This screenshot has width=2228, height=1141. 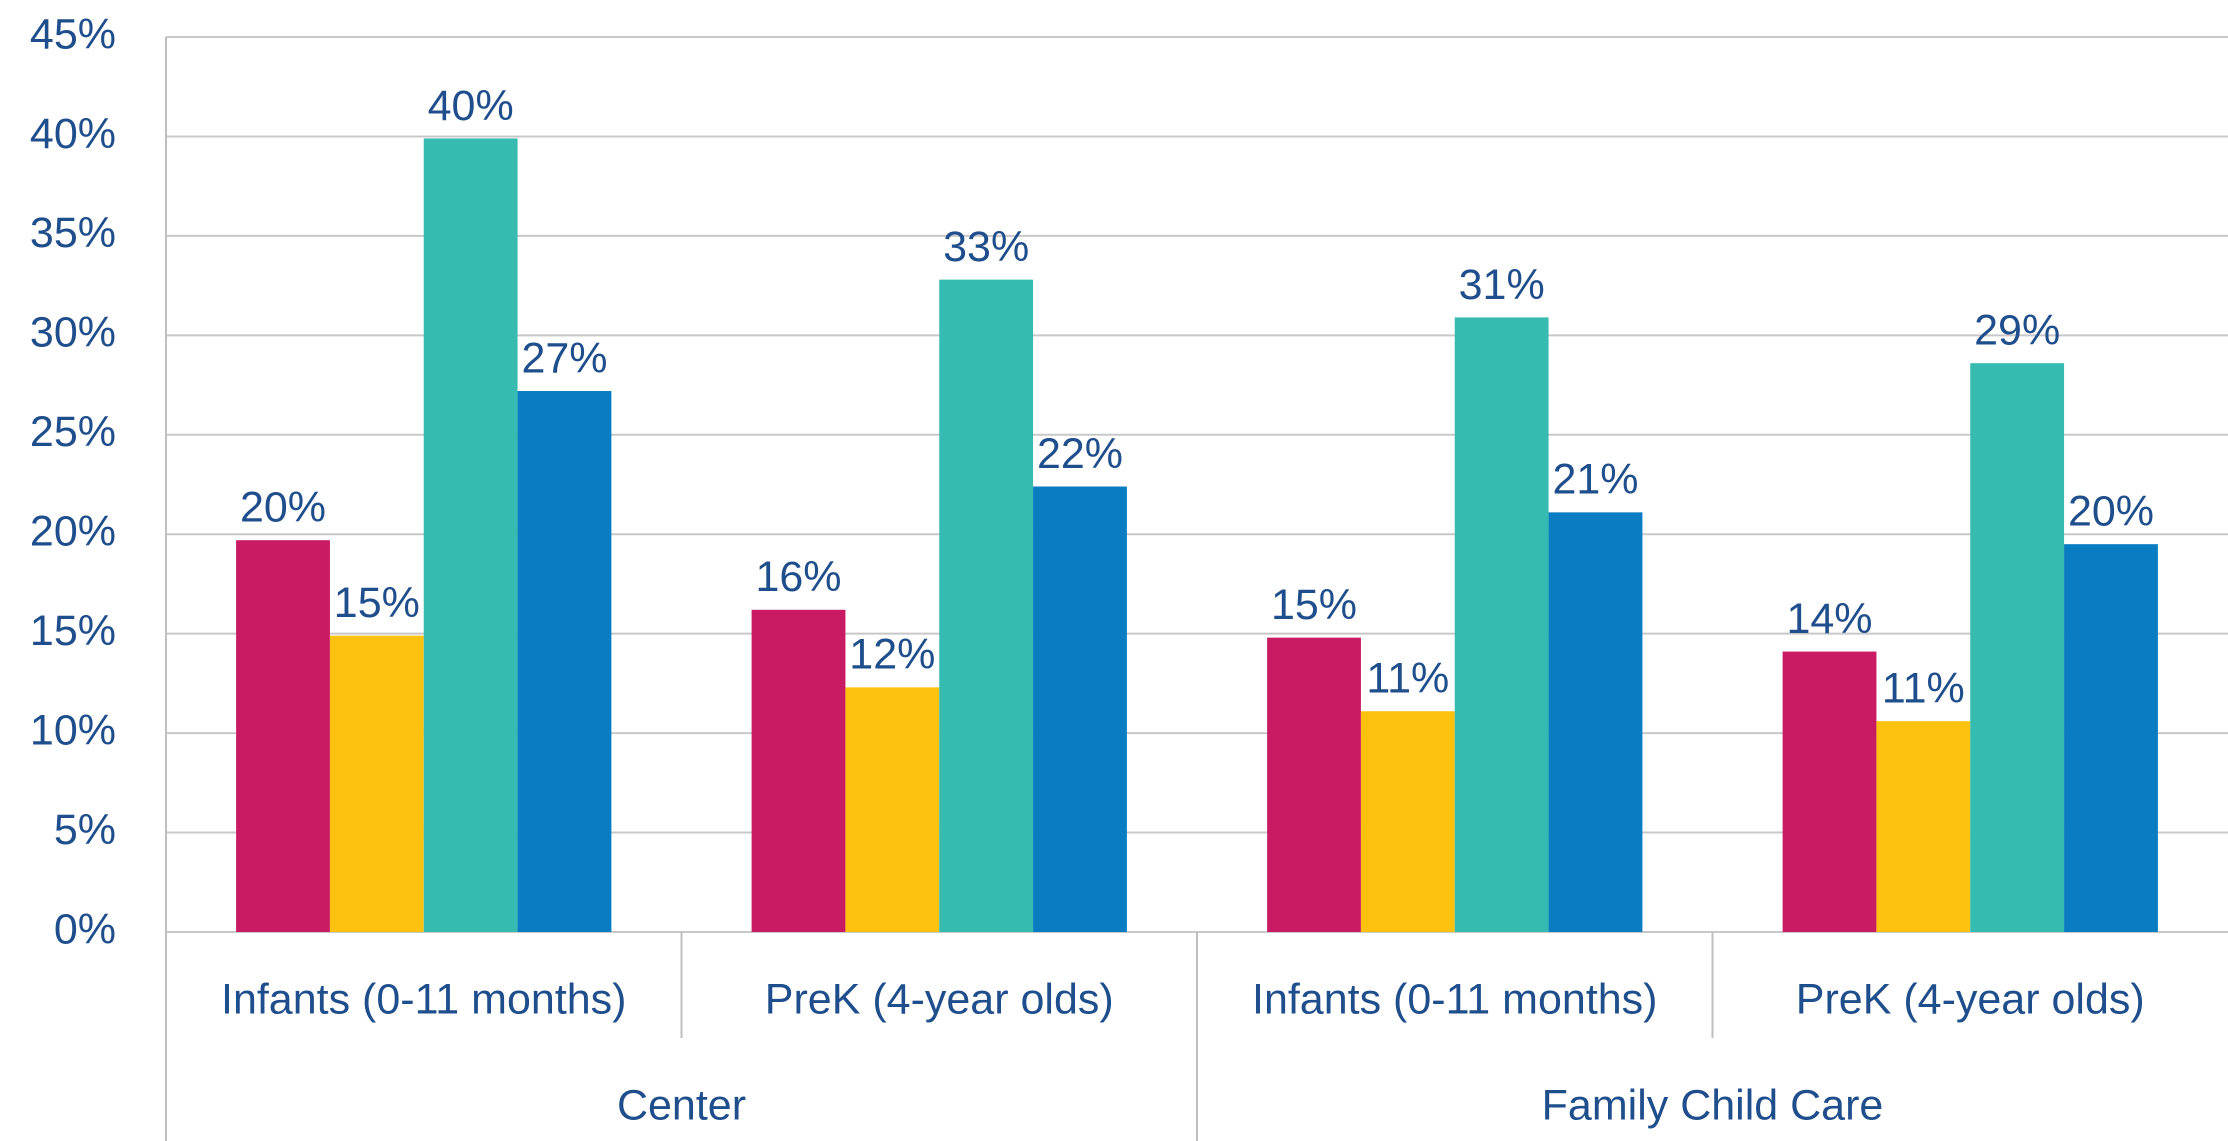 I want to click on group-label: Family Child Care, so click(x=1713, y=1105).